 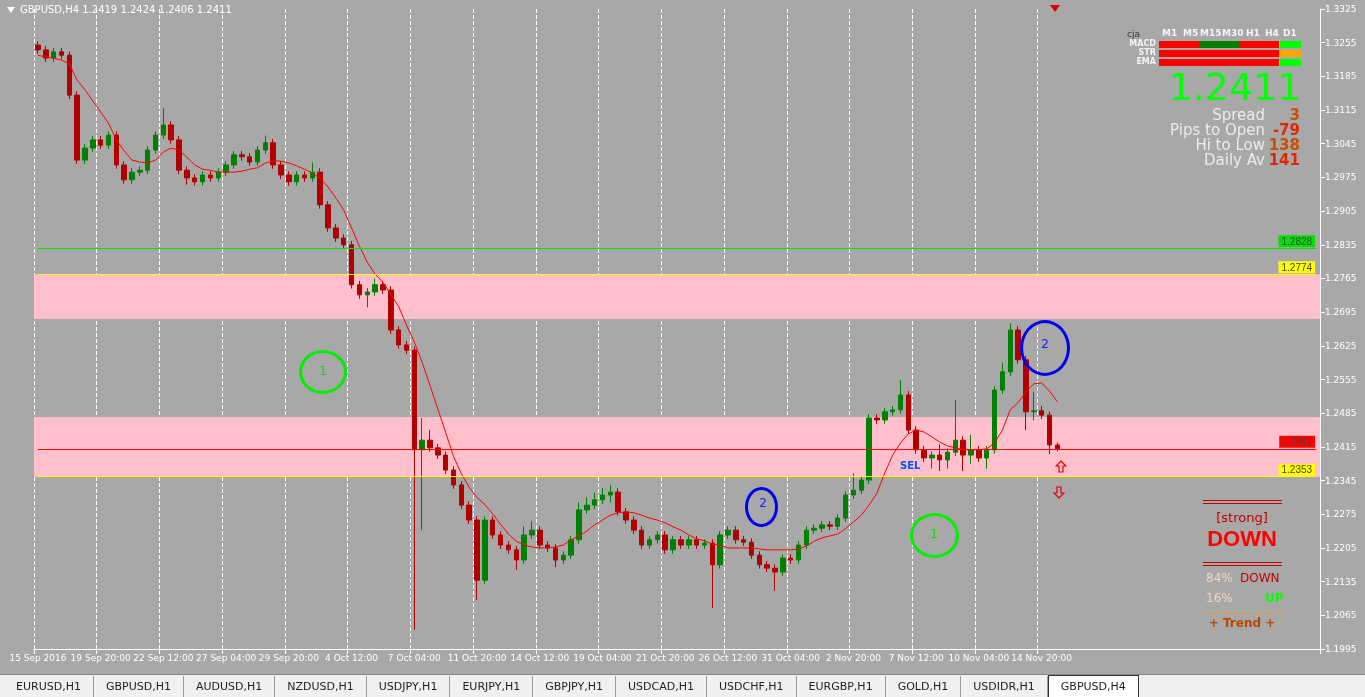 I want to click on ref-line-label: 1.2774, so click(x=1297, y=267).